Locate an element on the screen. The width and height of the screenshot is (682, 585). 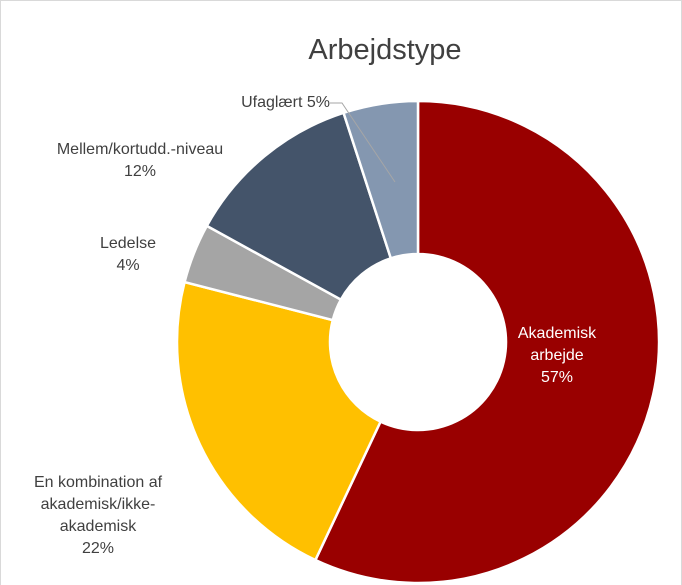
data-label: Ufaglært 5% is located at coordinates (240, 103).